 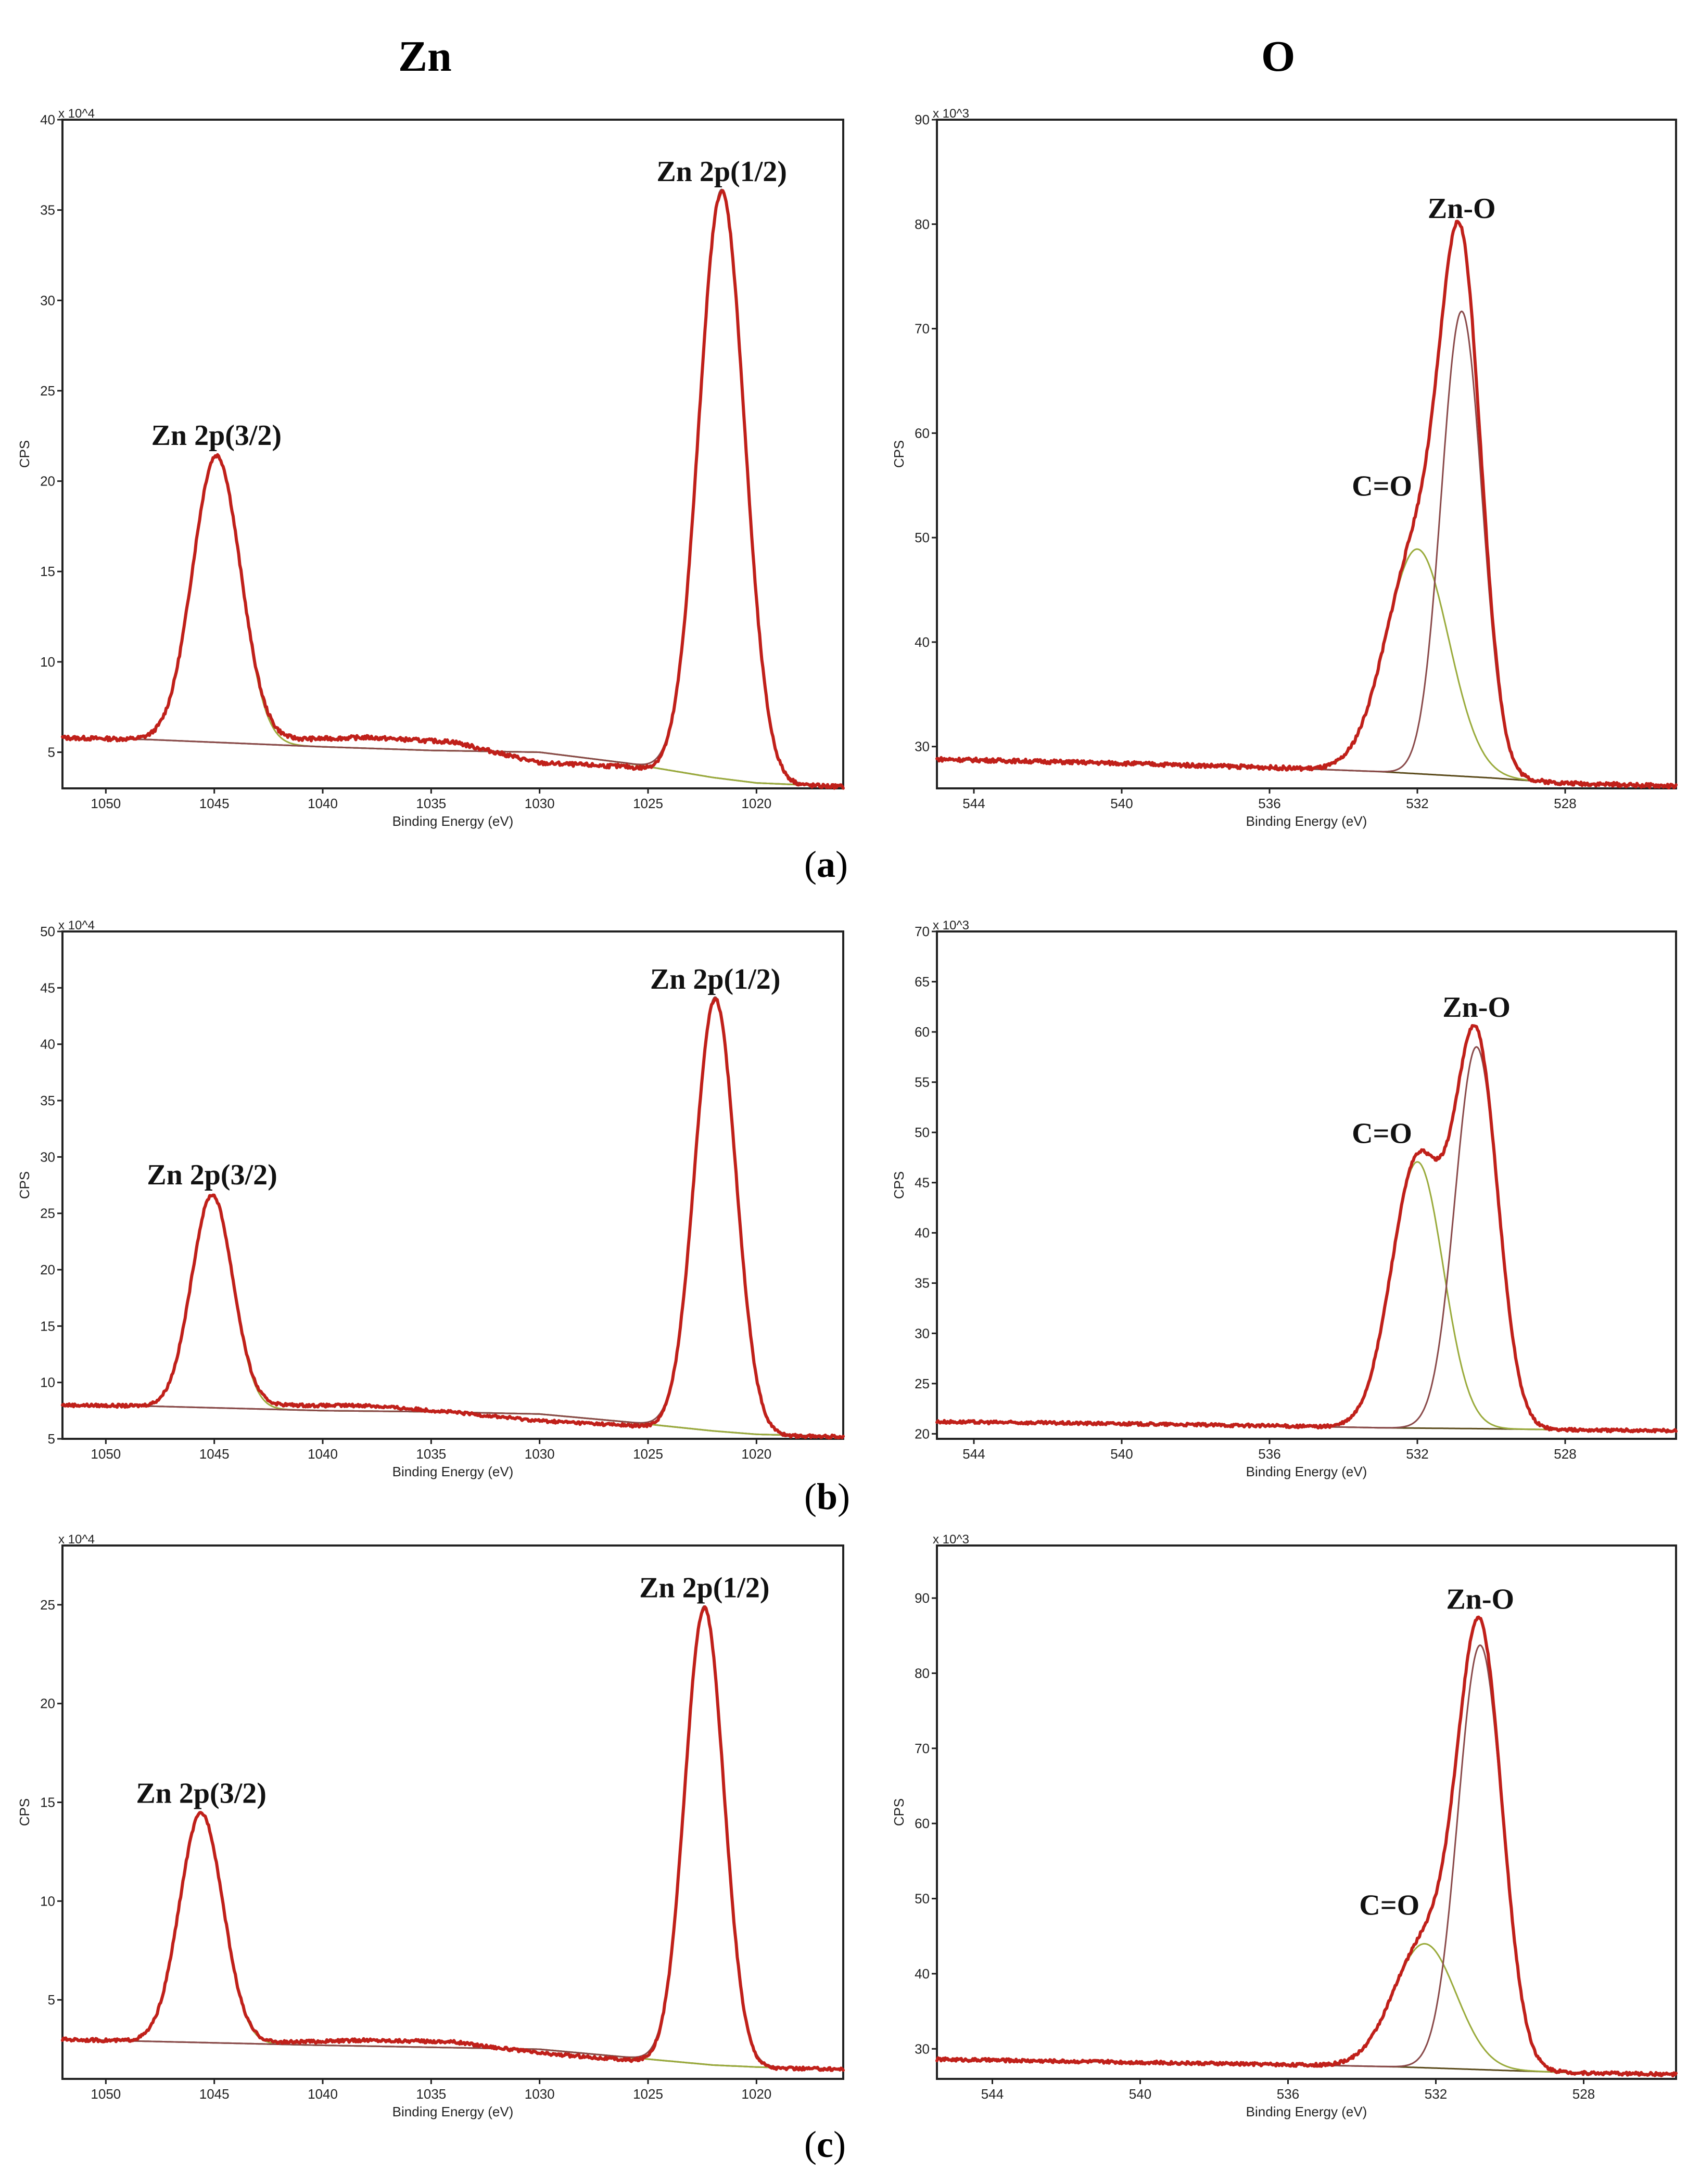 I want to click on panel-label-c: (c), so click(x=825, y=2145).